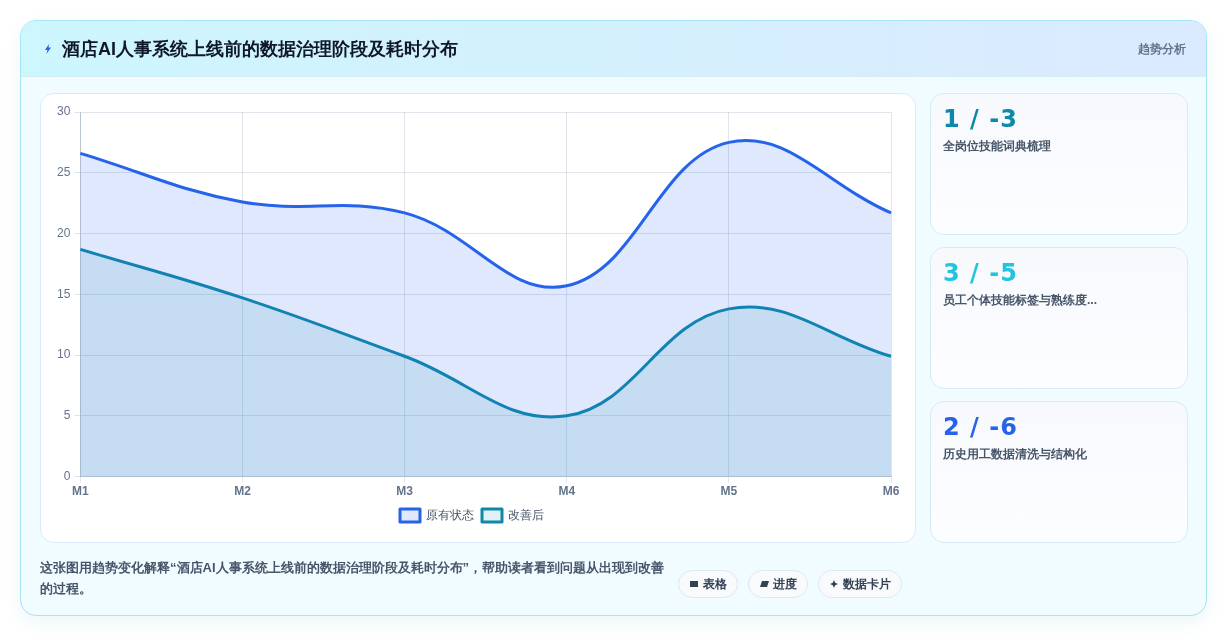 This screenshot has width=1228, height=637. What do you see at coordinates (63, 293) in the screenshot?
I see `y-tick-label: 15` at bounding box center [63, 293].